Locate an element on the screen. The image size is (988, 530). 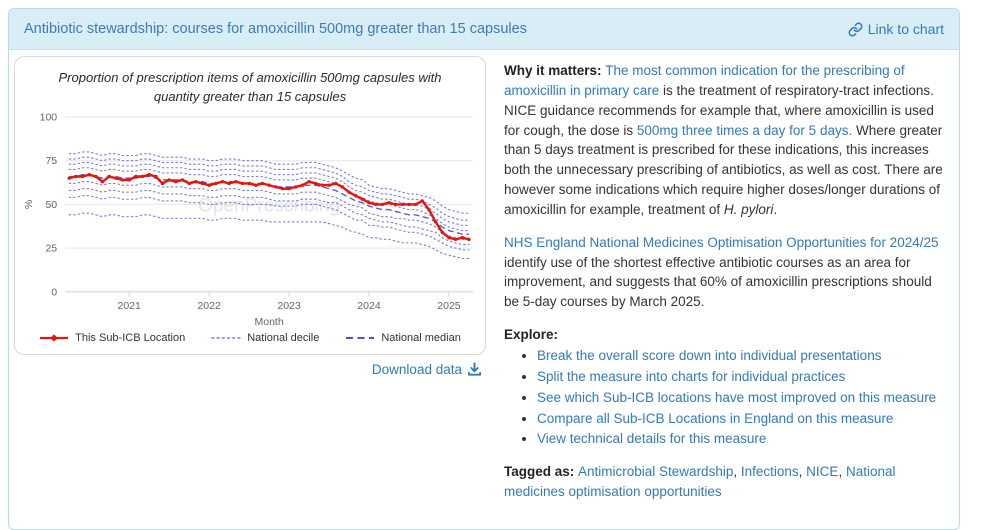
svg-text: 50 is located at coordinates (51, 205).